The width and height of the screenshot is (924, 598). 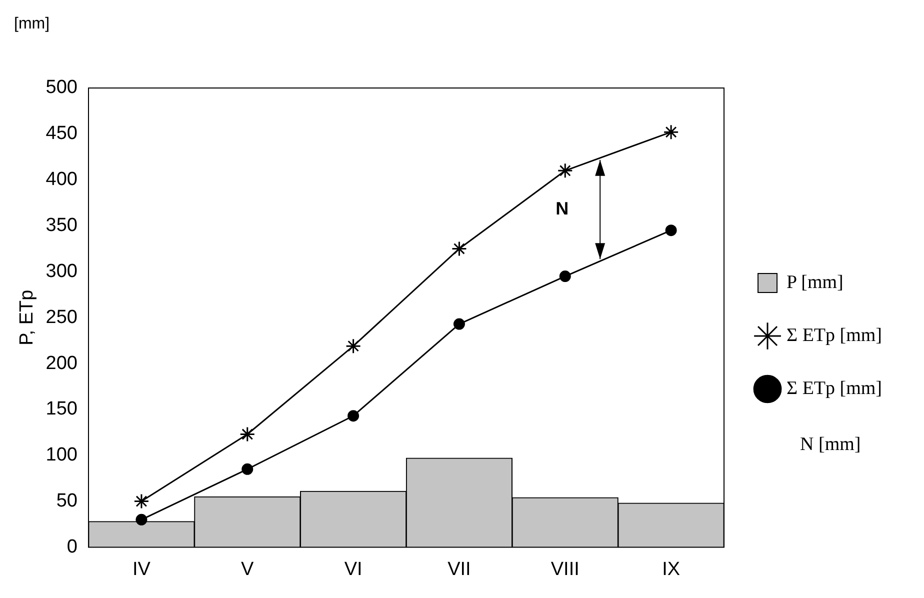 I want to click on legend-label: P [mm], so click(x=815, y=282).